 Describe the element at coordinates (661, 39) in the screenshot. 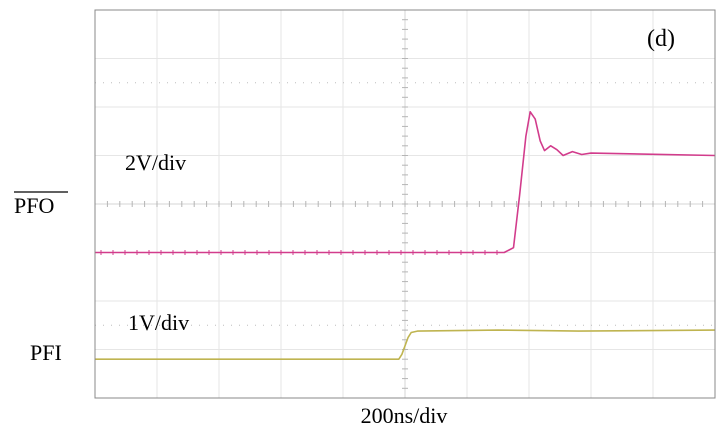

I see `panel-label: (d)` at that location.